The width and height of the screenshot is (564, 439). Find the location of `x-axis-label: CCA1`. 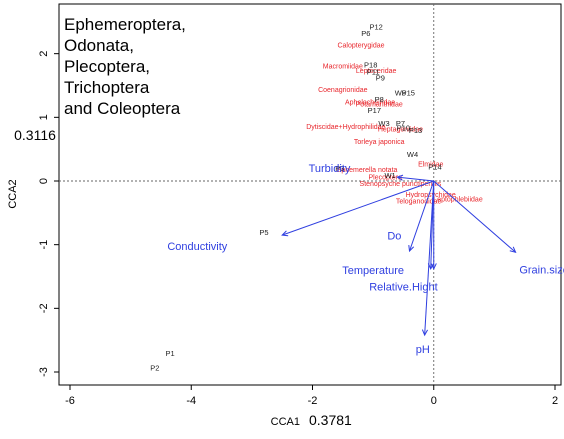

x-axis-label: CCA1 is located at coordinates (285, 422).